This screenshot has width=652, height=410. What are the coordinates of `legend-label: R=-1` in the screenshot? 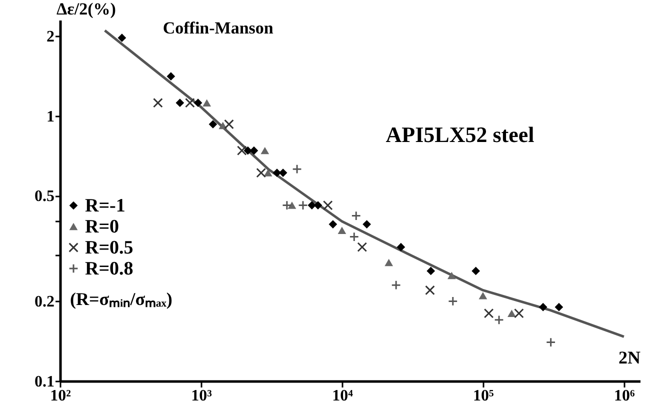 It's located at (105, 206).